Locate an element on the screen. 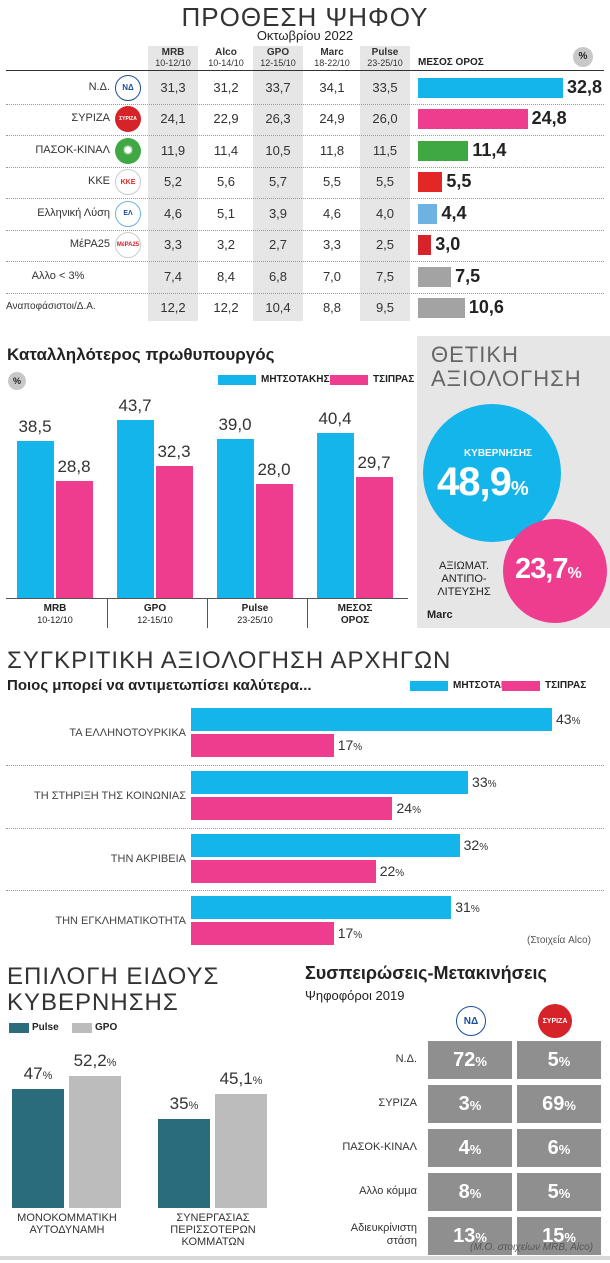  poll-value: 5,1 is located at coordinates (226, 213).